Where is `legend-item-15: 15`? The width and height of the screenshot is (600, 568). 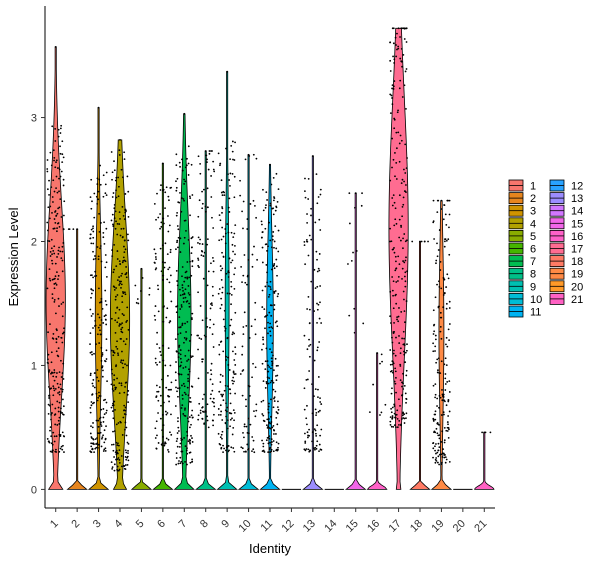
legend-item-15: 15 is located at coordinates (566, 223).